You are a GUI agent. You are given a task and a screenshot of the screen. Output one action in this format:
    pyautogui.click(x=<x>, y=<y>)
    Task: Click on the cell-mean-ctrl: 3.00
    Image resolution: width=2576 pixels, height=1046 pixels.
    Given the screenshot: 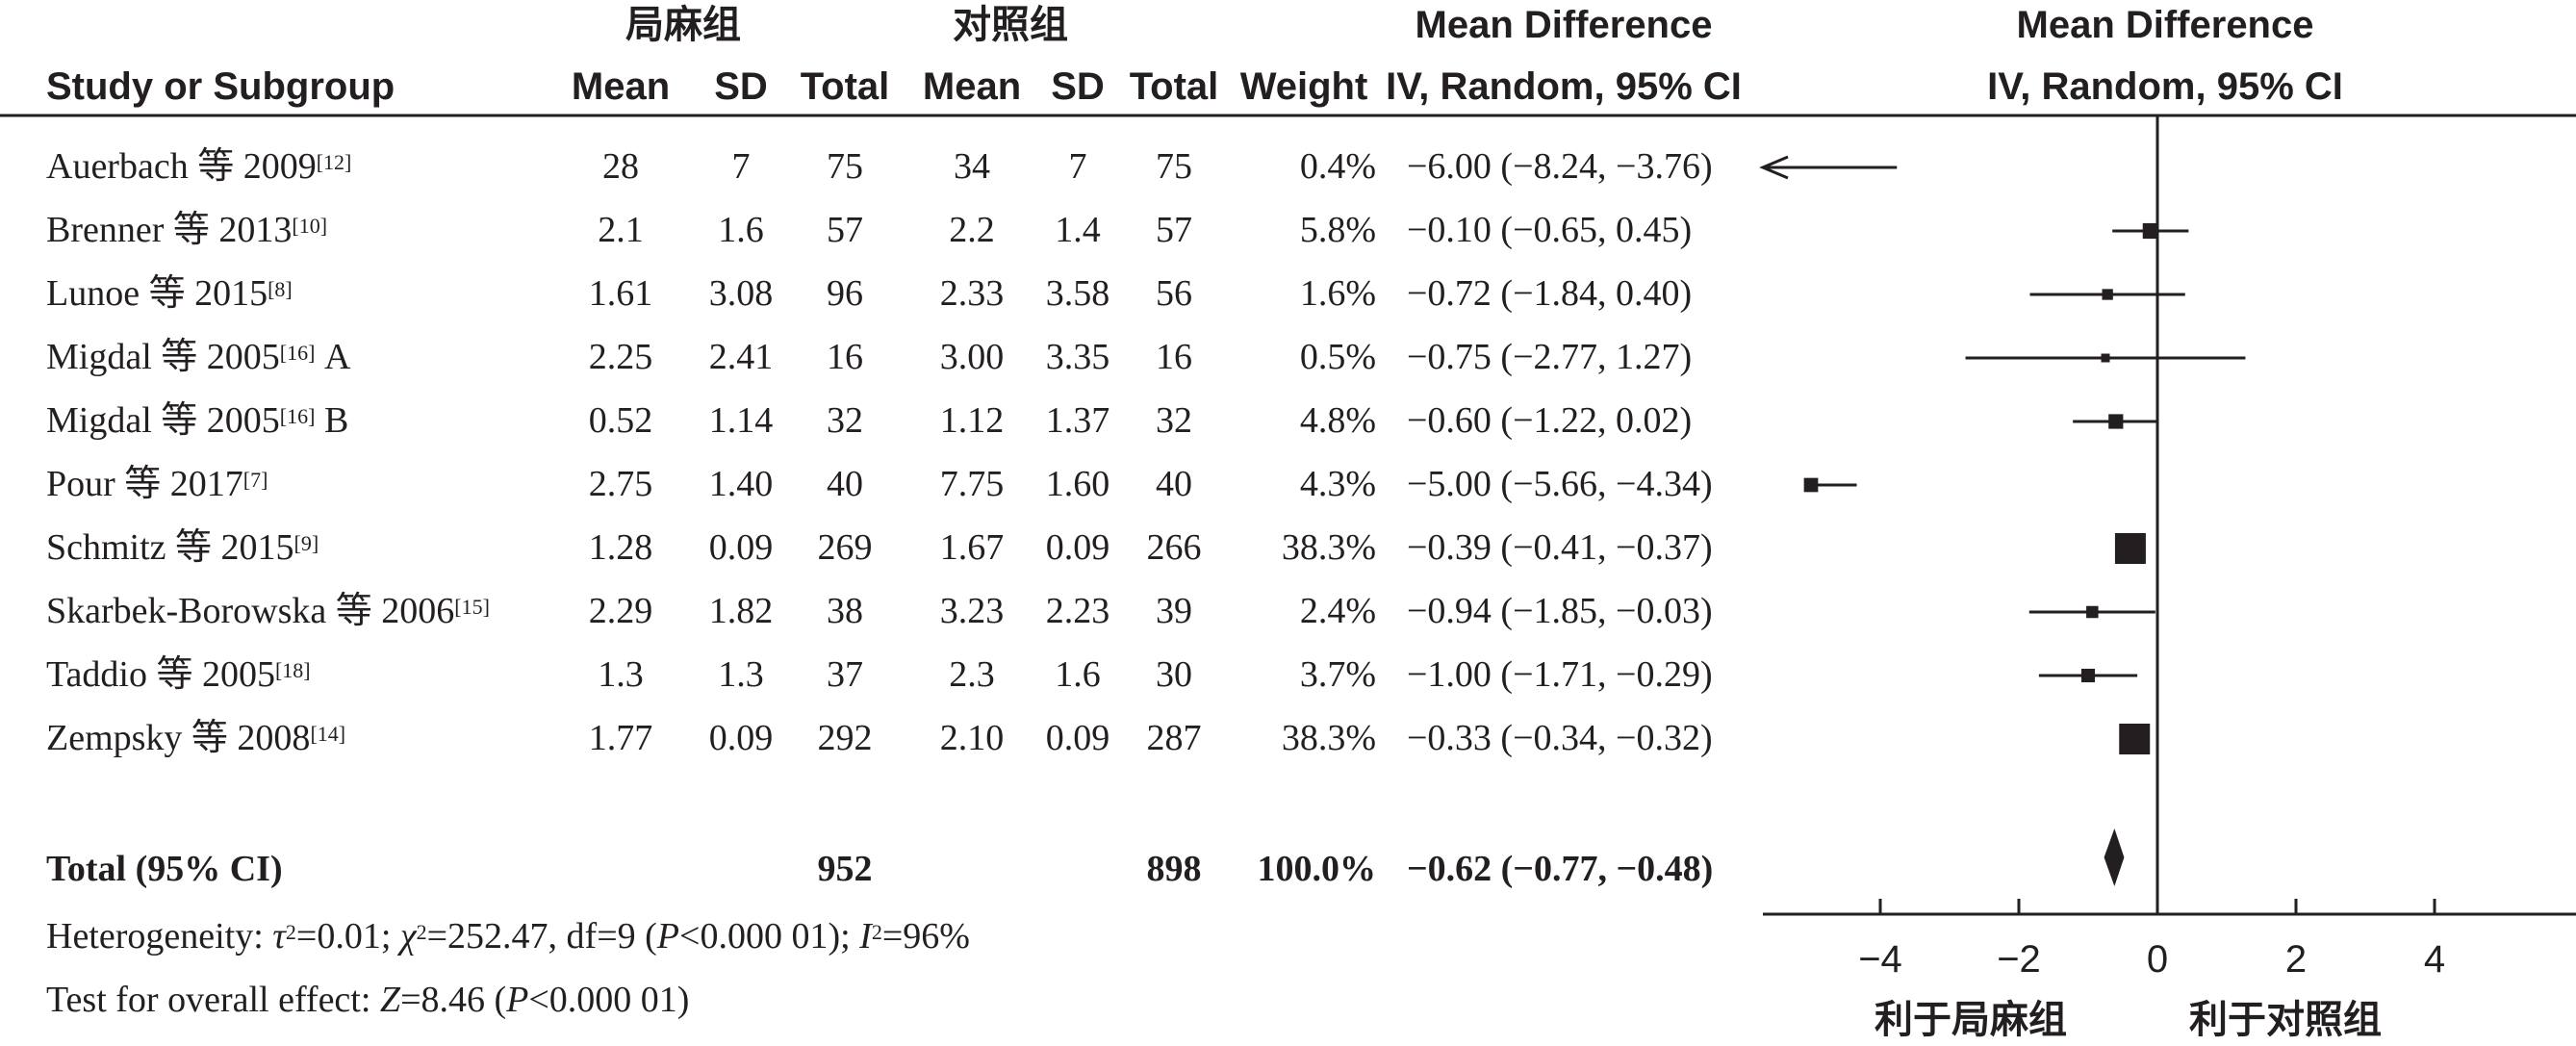 What is the action you would take?
    pyautogui.click(x=972, y=357)
    